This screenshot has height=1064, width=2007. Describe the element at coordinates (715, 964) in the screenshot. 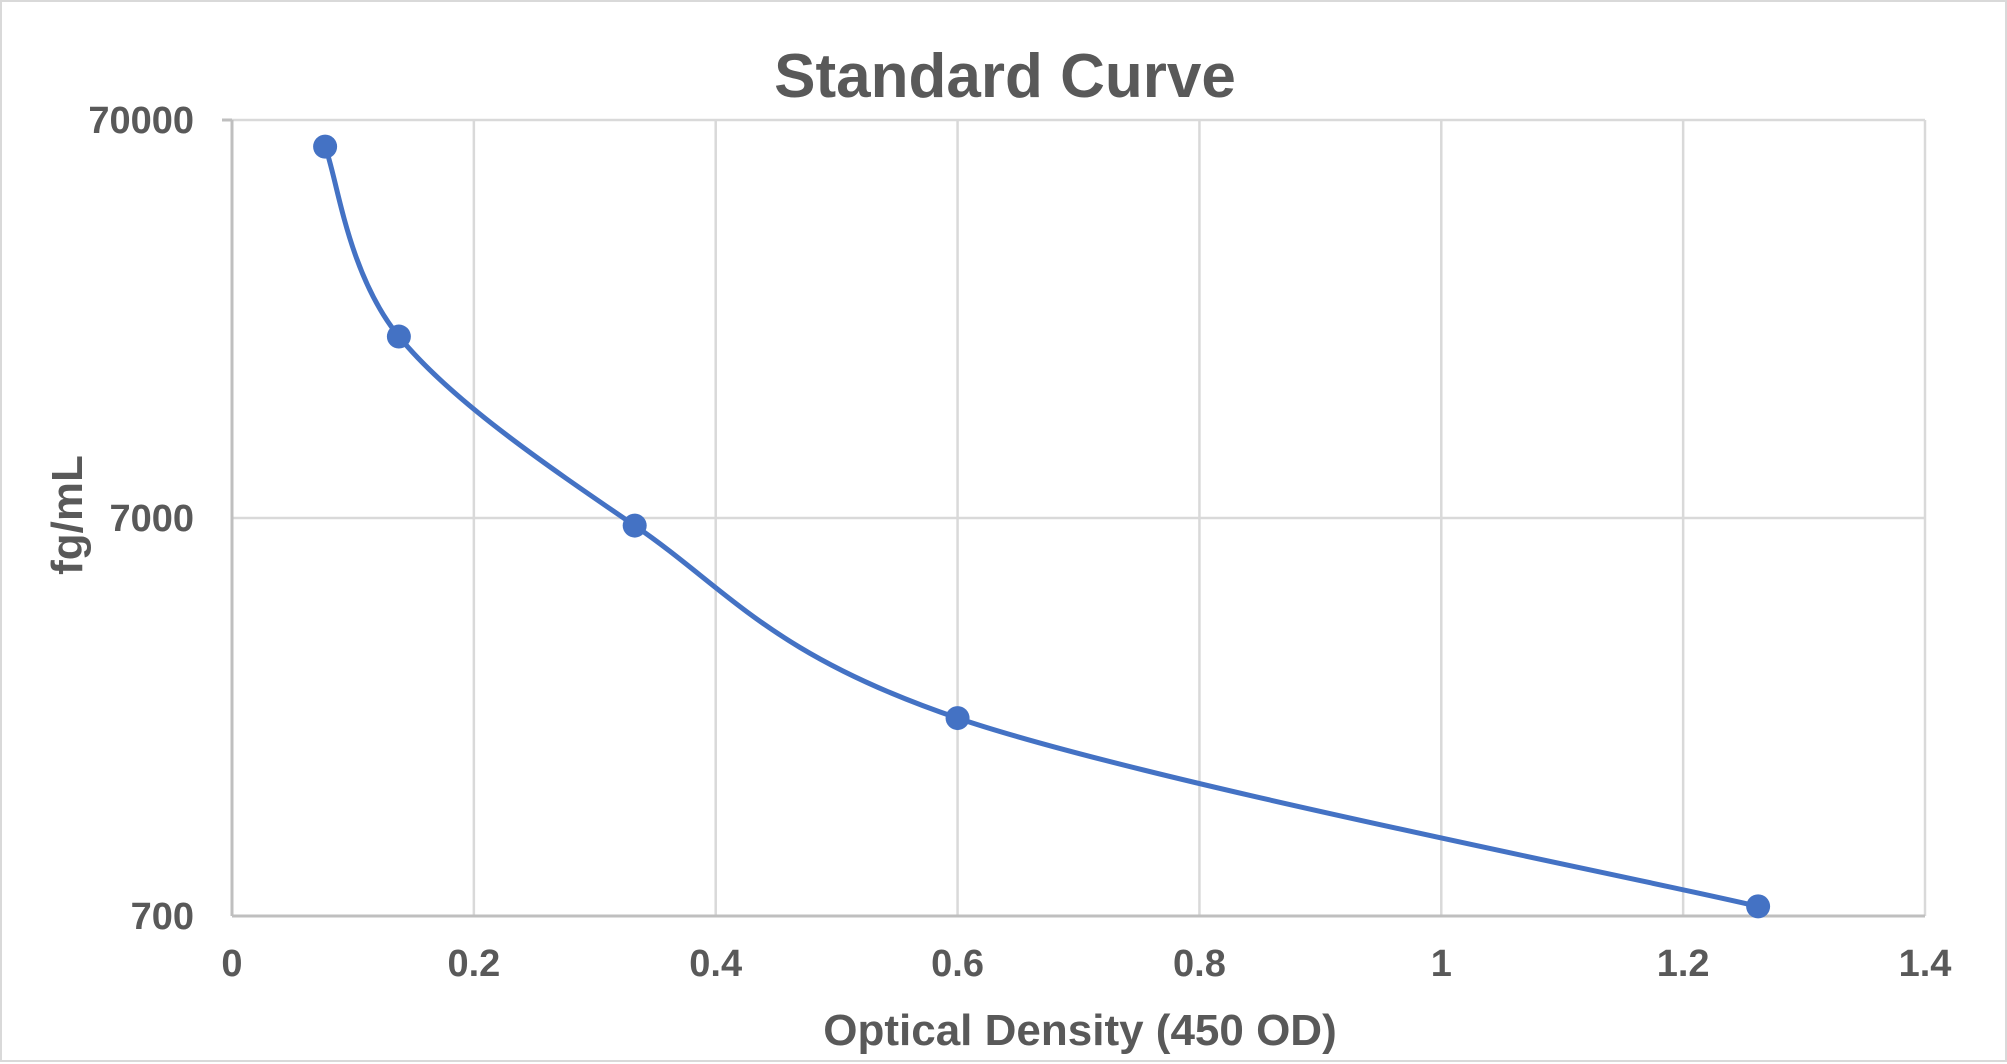

I see `x-tick-label: 0.4` at that location.